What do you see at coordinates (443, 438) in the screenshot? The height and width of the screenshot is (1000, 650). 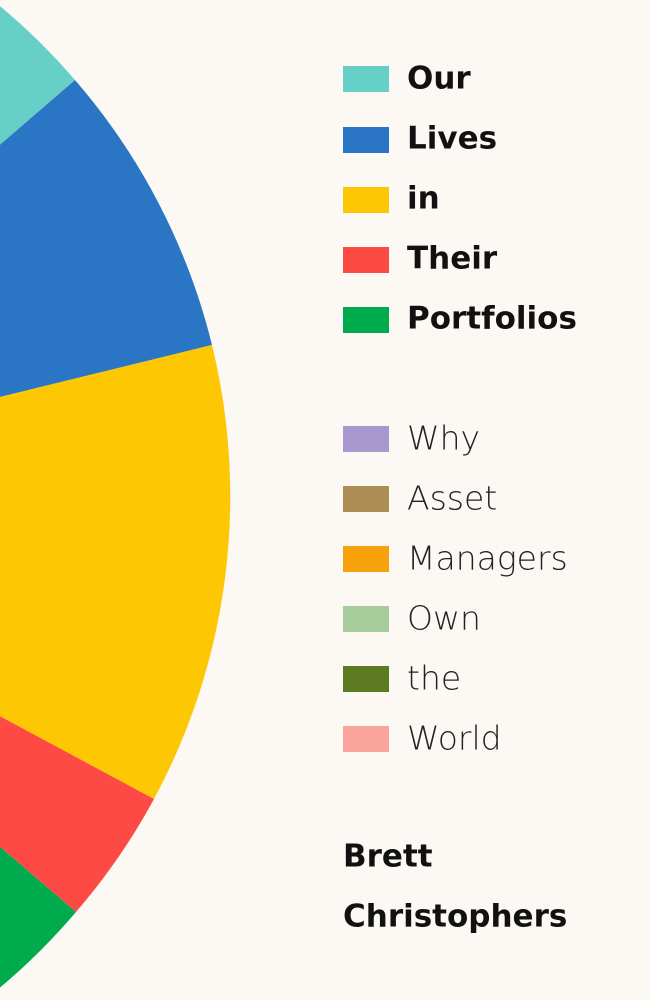 I see `subtitle-word: Why` at bounding box center [443, 438].